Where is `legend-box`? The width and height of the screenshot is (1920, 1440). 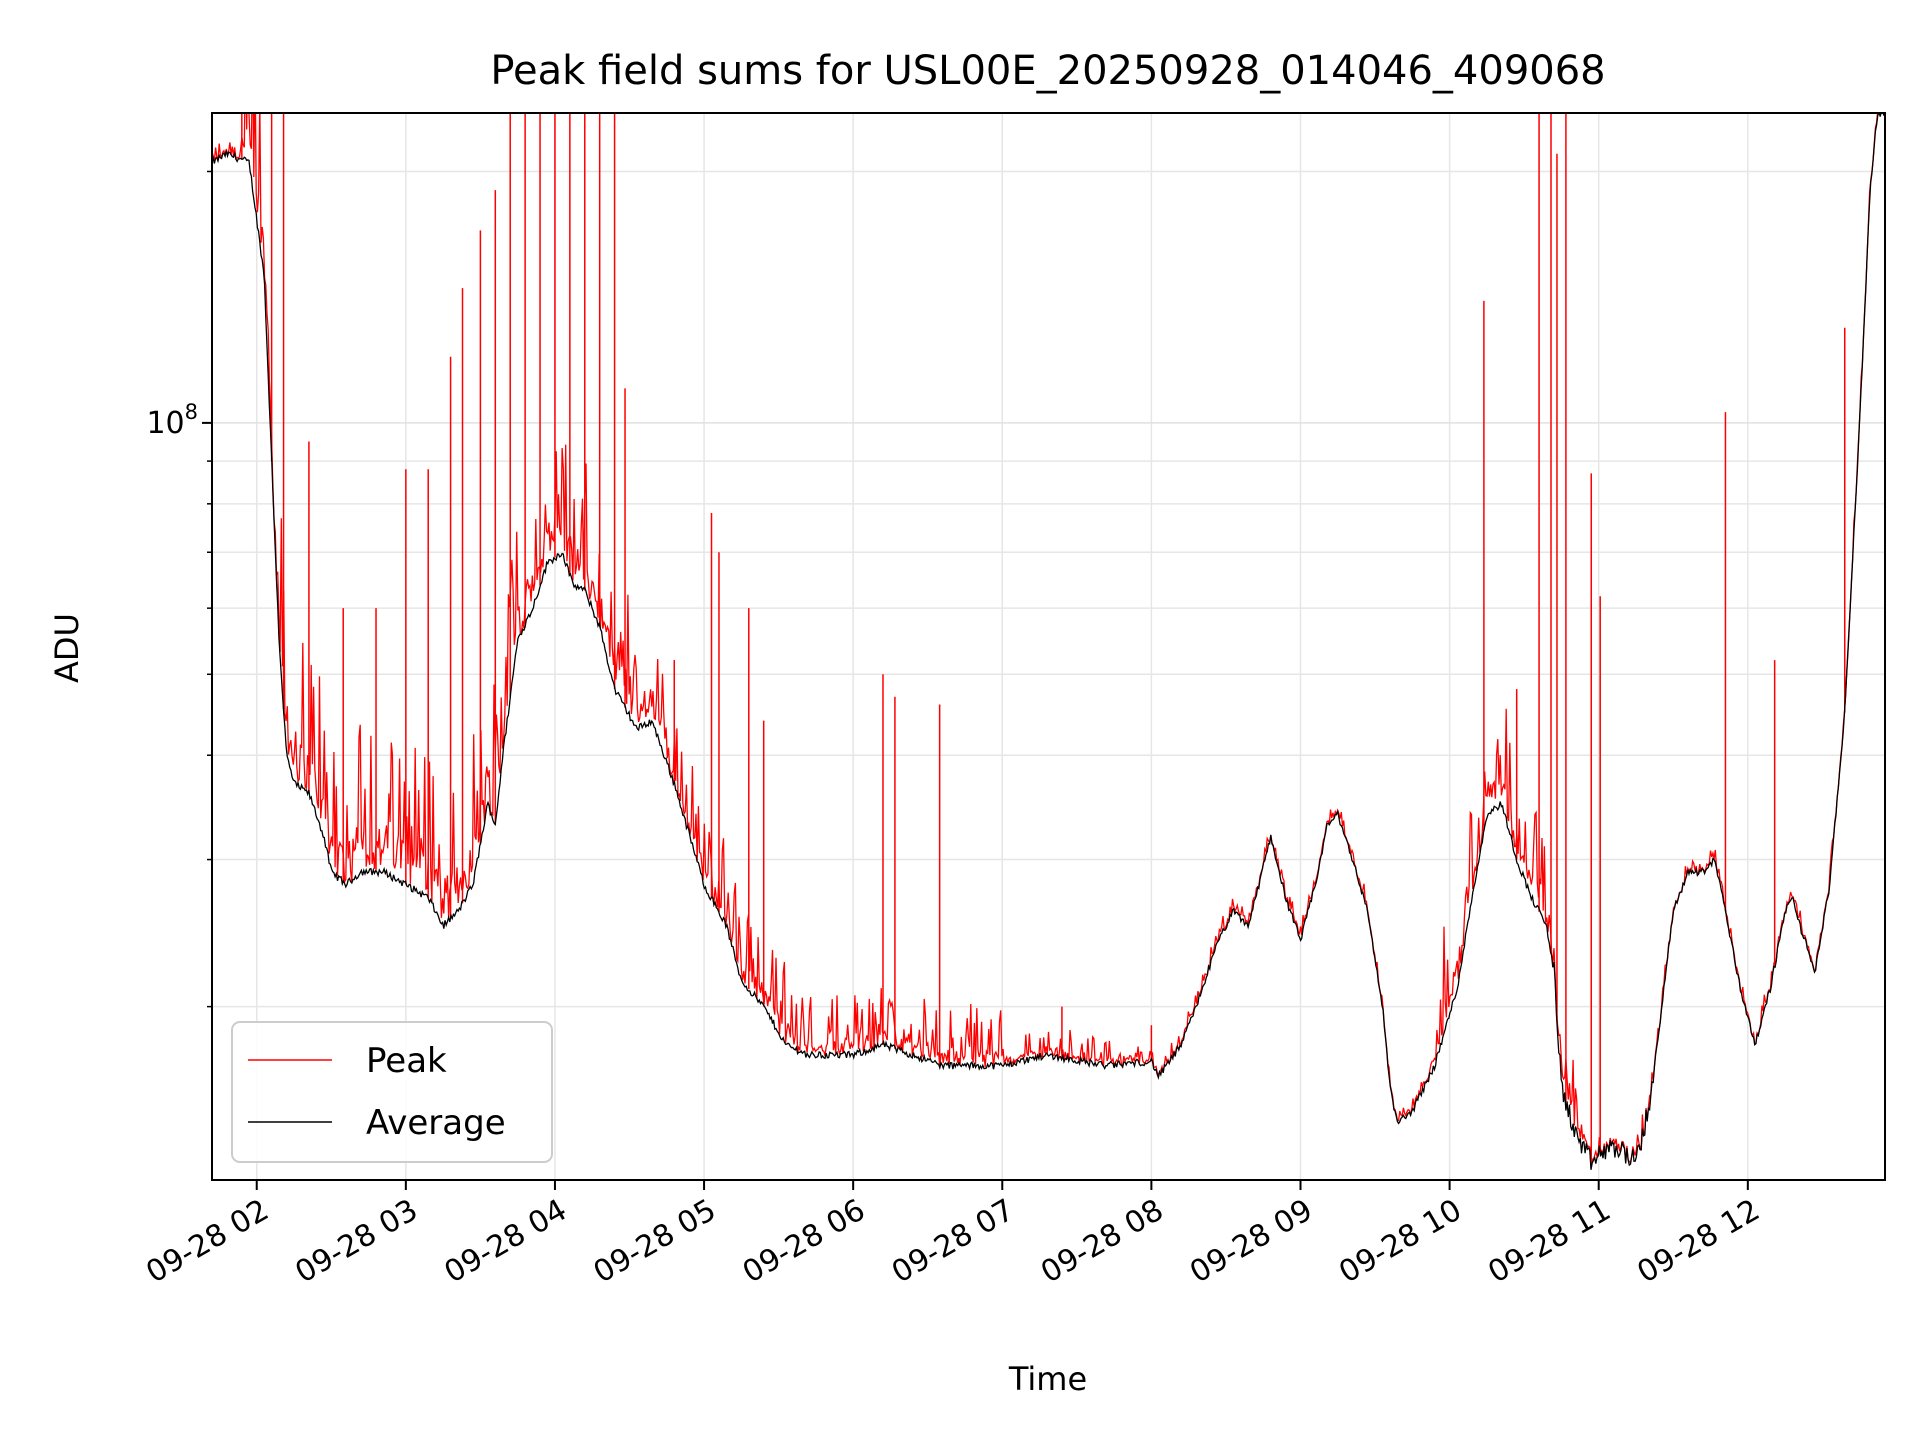 legend-box is located at coordinates (392, 1092).